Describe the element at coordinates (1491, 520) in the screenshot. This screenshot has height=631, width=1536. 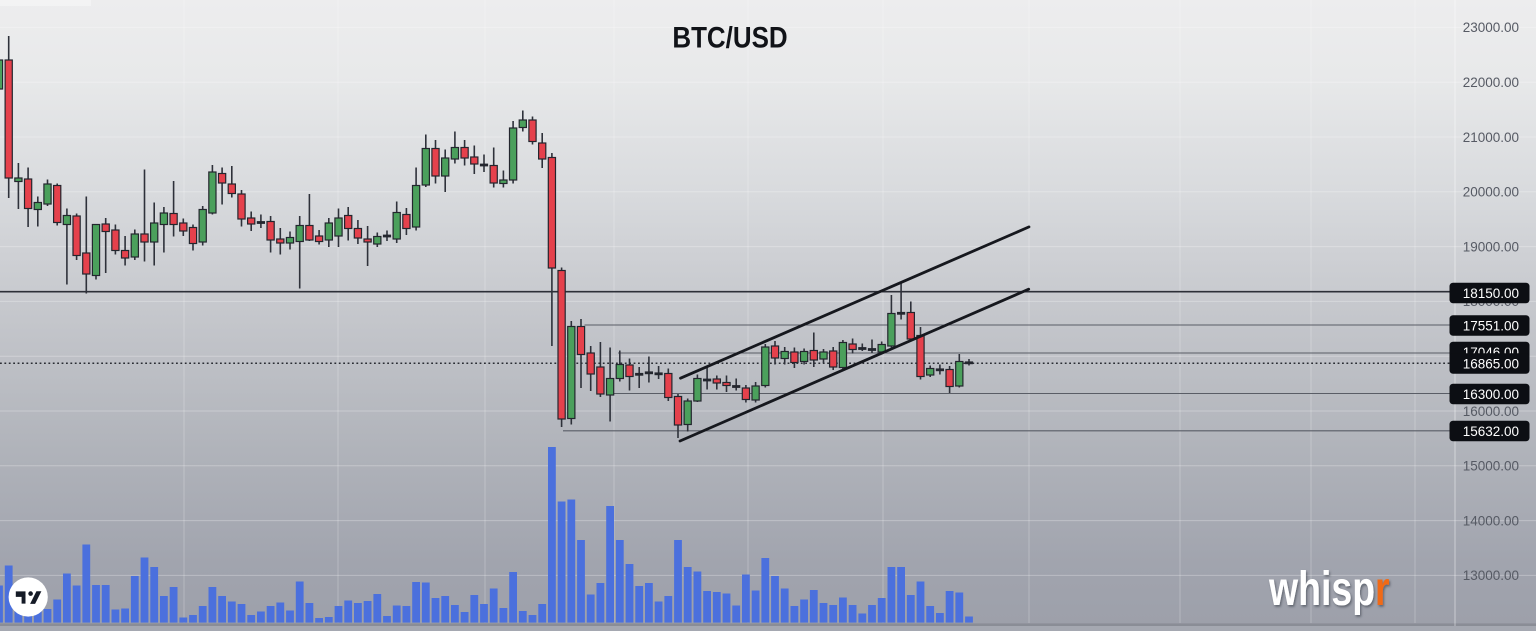
I see `svg-text: 14000.00` at that location.